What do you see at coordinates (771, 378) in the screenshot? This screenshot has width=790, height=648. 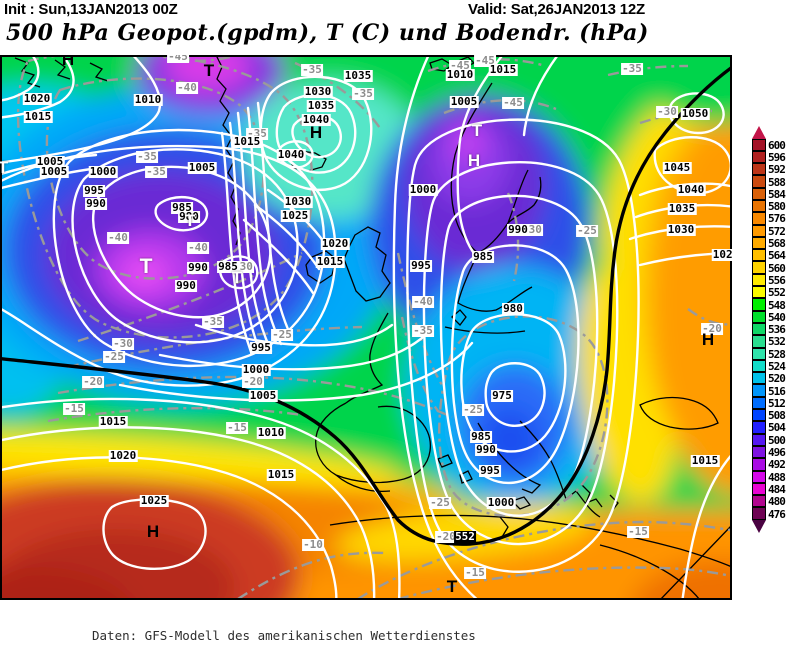 I see `legend-entry: 520` at bounding box center [771, 378].